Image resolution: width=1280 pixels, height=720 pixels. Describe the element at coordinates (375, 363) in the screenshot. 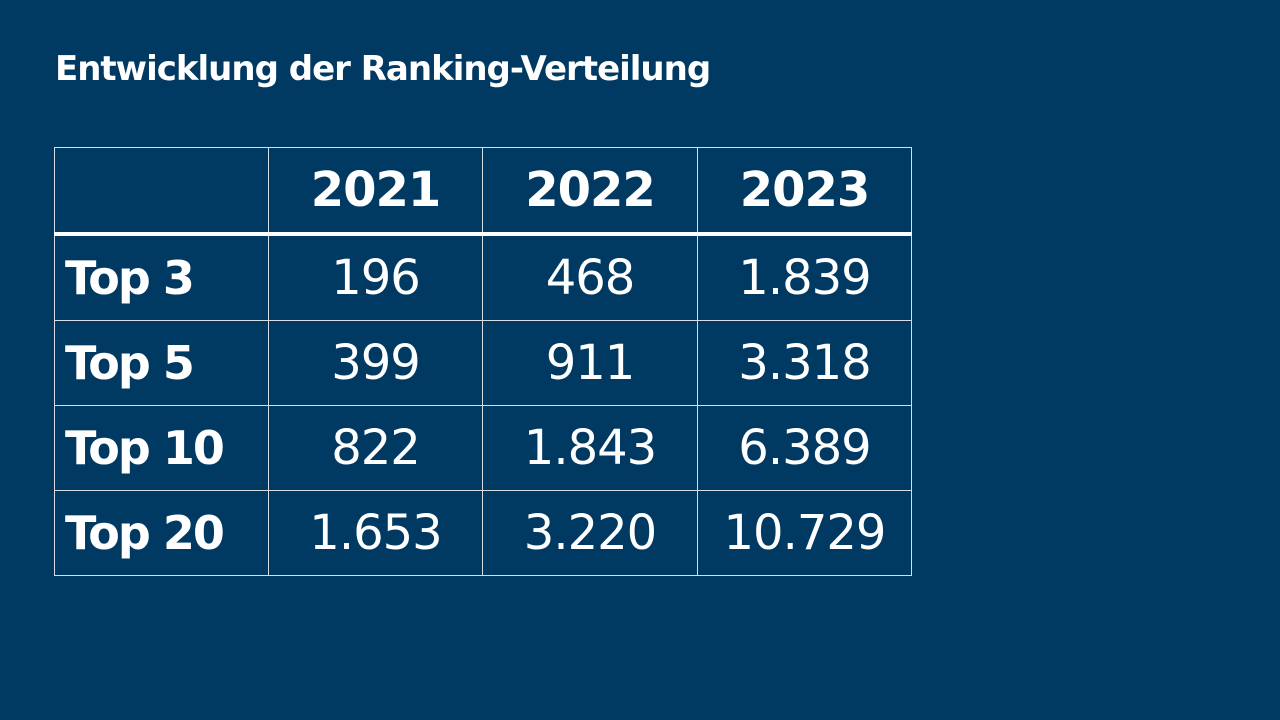

I see `table-cell: 399` at that location.